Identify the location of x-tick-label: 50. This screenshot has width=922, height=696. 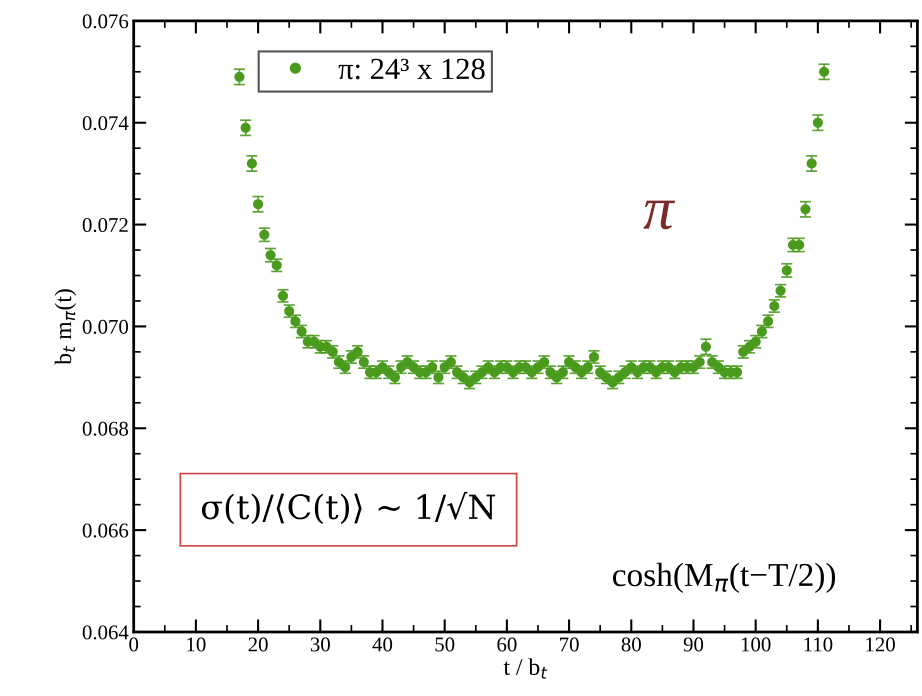
(444, 644).